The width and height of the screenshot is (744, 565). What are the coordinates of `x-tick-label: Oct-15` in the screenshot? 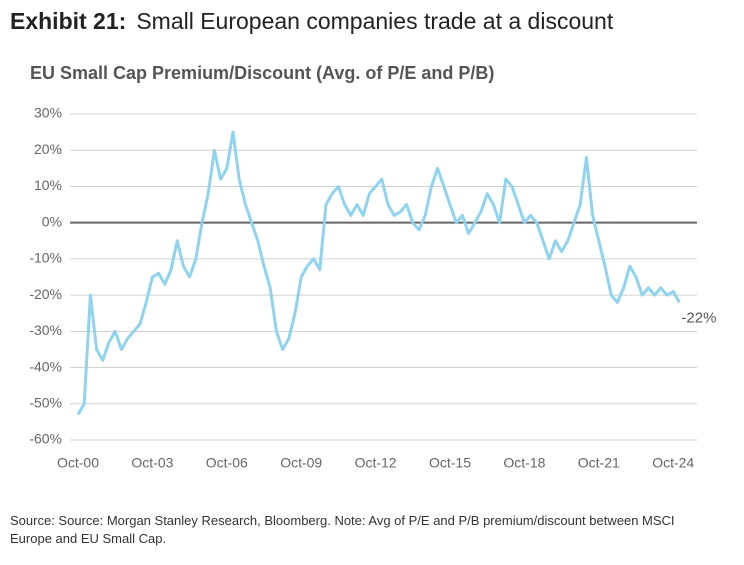 It's located at (450, 463).